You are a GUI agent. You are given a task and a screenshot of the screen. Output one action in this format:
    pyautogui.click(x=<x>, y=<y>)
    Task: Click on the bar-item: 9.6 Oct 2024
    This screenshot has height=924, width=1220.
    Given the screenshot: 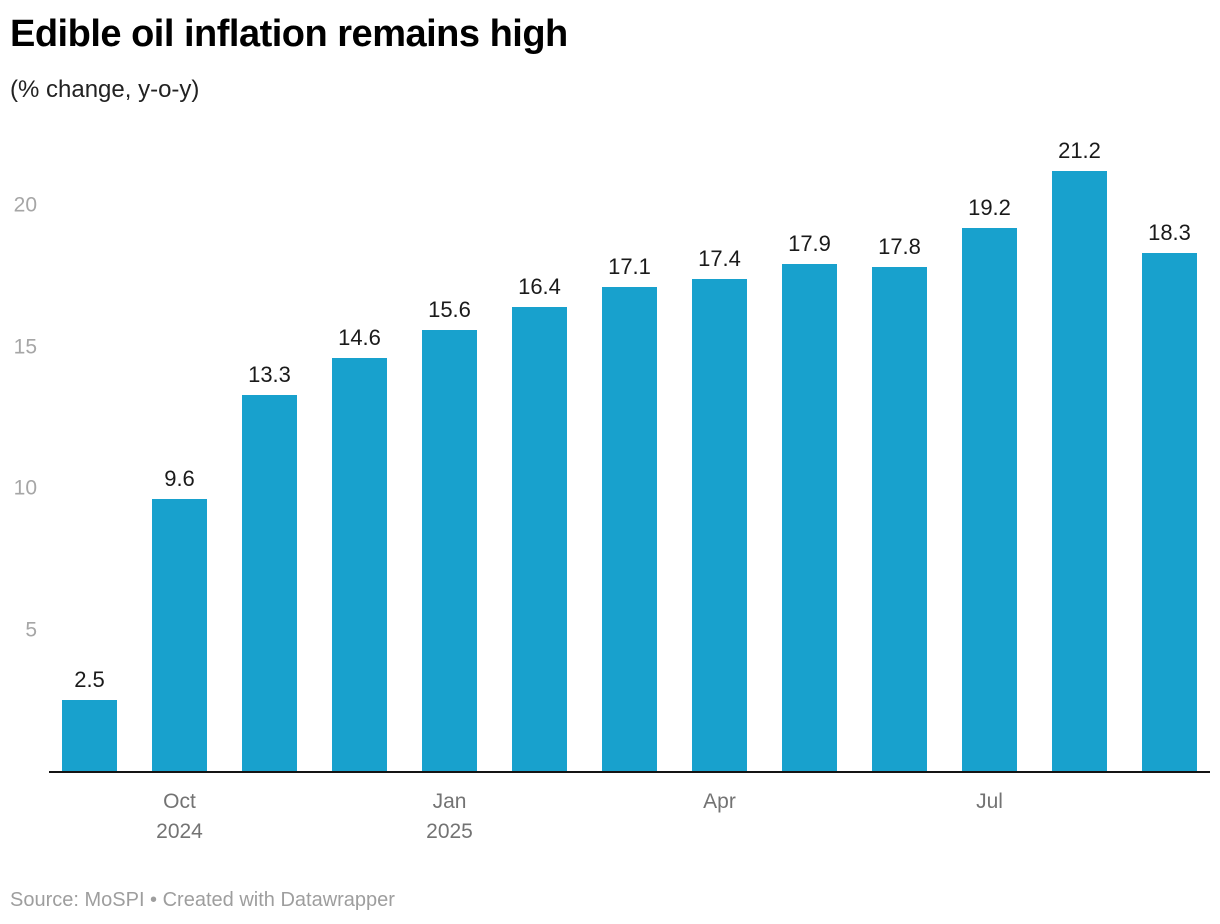 What is the action you would take?
    pyautogui.click(x=179, y=486)
    